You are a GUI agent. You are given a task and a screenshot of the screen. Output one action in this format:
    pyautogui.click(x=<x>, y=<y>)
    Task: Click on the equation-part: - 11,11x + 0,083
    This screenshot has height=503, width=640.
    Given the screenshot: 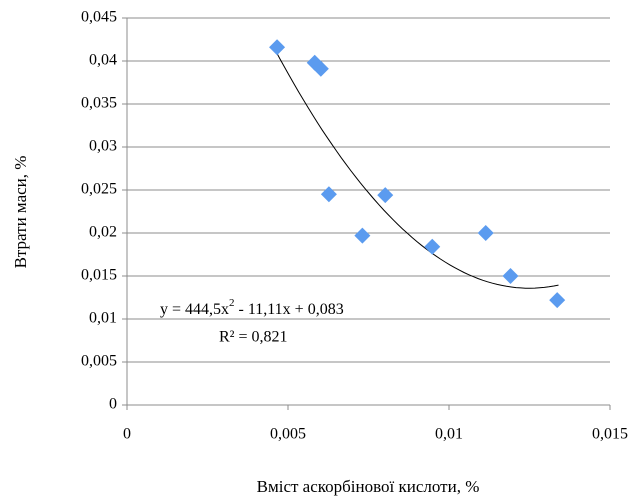 What is the action you would take?
    pyautogui.click(x=289, y=309)
    